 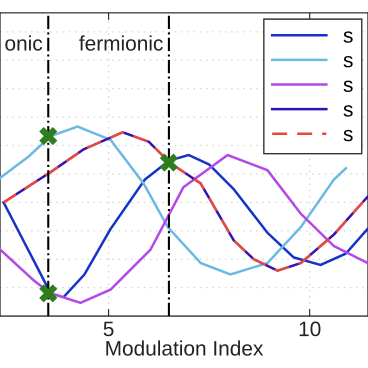 I want to click on x-axis-title: Modulation Index, so click(x=185, y=348).